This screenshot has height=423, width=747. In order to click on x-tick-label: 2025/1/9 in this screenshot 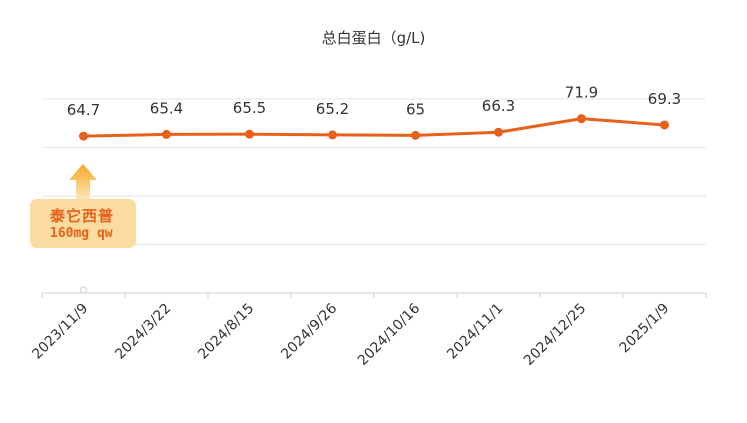, I will do `click(645, 329)`.